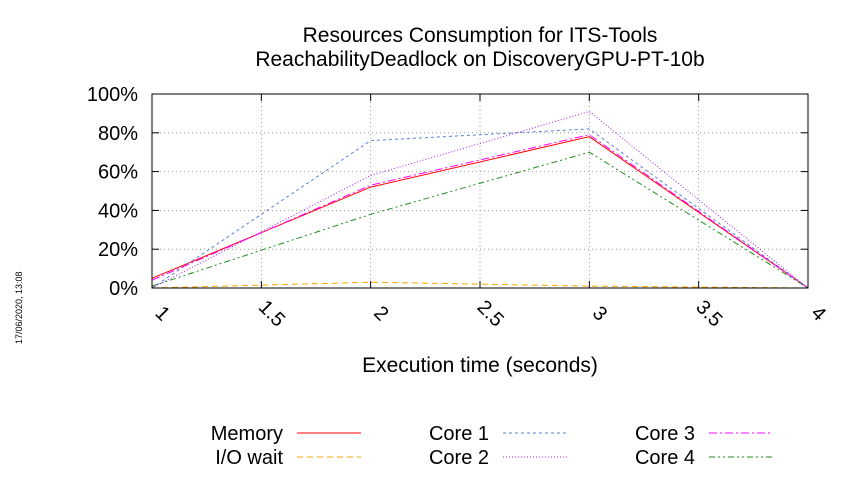  What do you see at coordinates (490, 313) in the screenshot?
I see `x-tick-label: 2.5` at bounding box center [490, 313].